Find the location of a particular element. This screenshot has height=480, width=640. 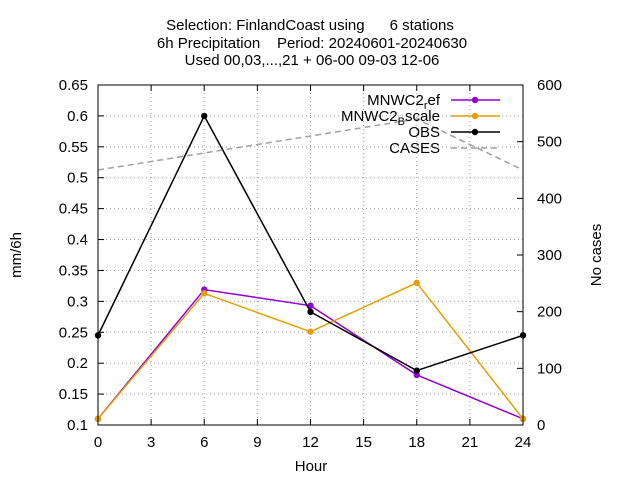

chart-title-line-1: Selection: FinlandCoast using 6 stations is located at coordinates (310, 25).